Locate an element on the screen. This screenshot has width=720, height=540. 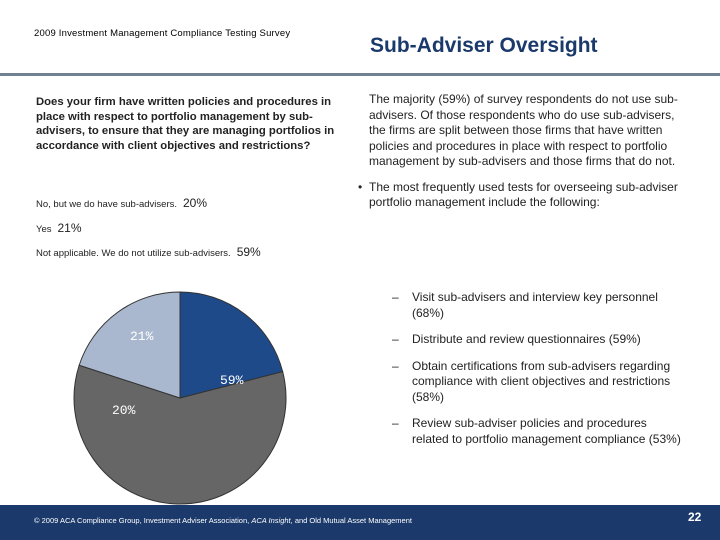
header-divider is located at coordinates (360, 74).